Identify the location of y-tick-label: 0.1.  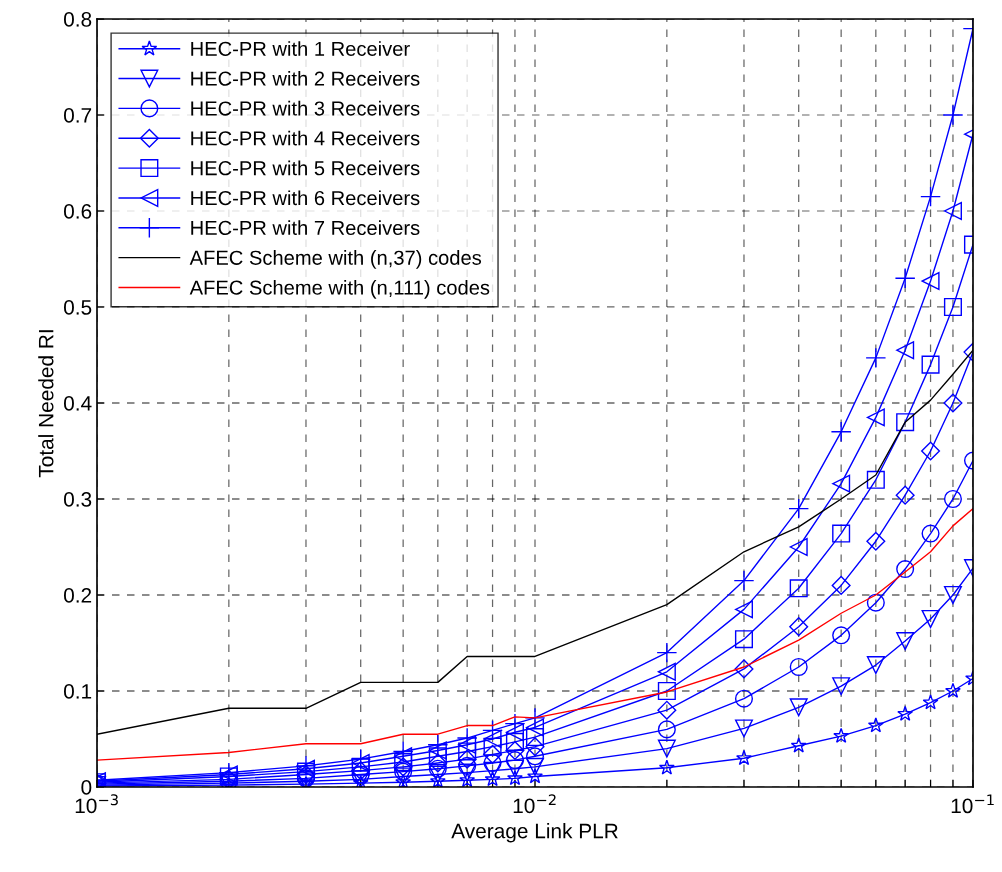
(77, 691).